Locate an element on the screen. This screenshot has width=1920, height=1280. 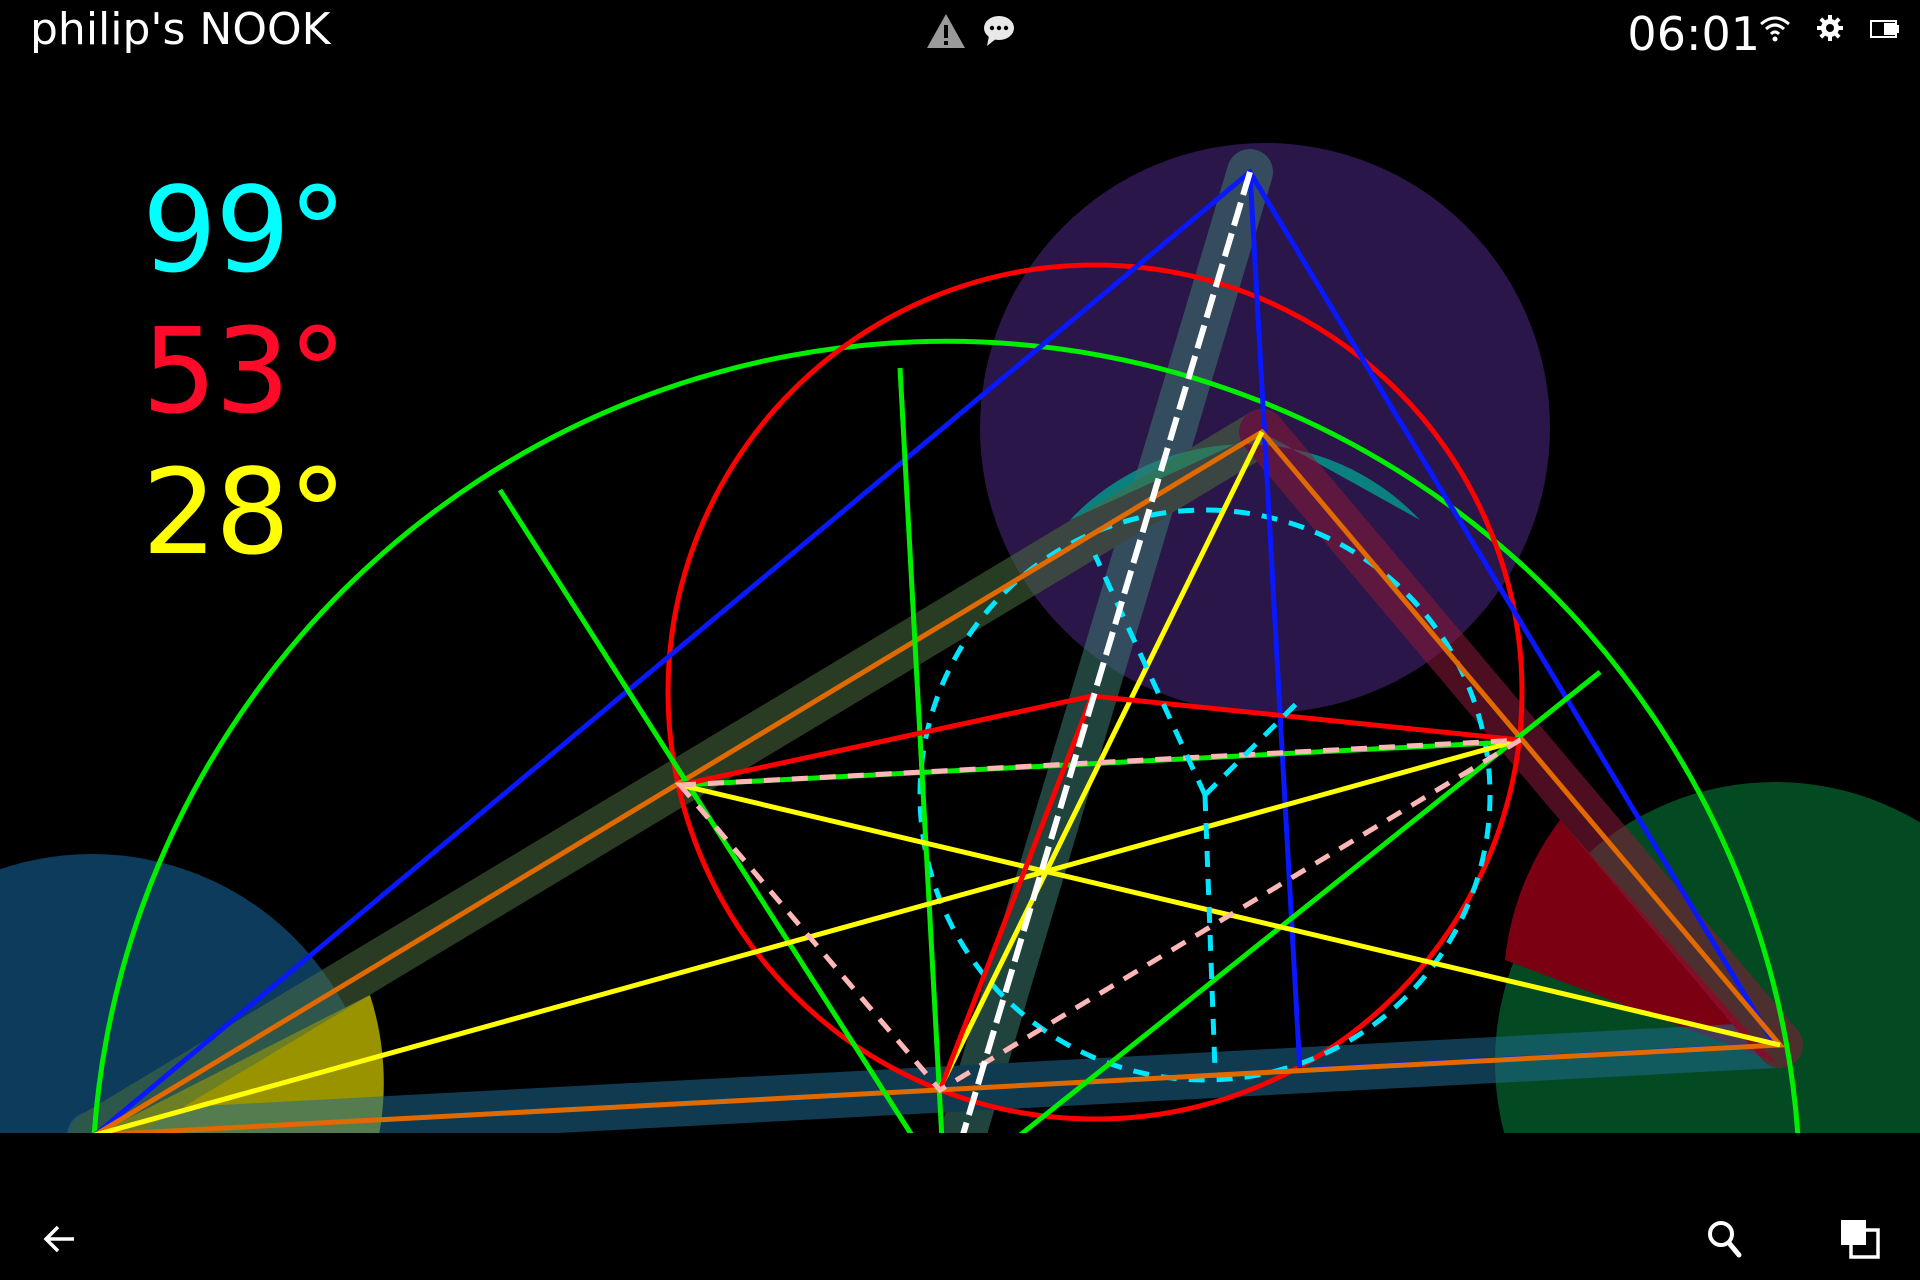
clock: 06:01 is located at coordinates (1693, 34).